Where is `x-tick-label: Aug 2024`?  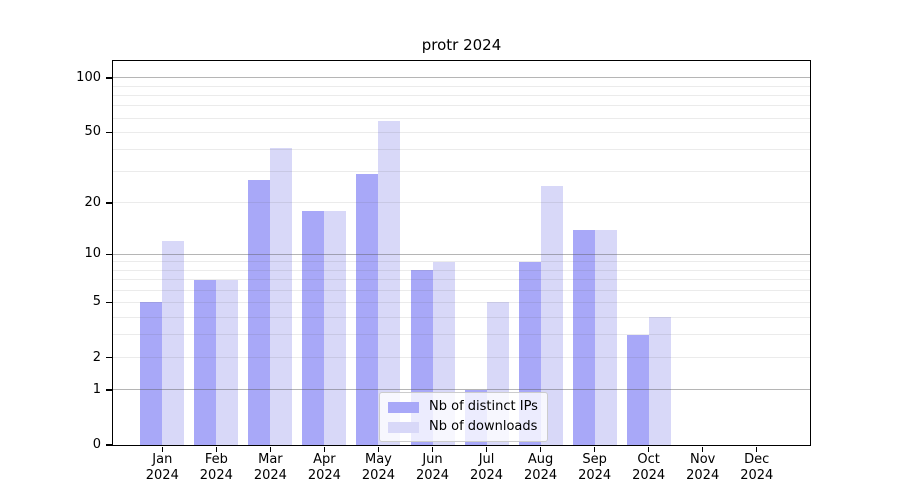 x-tick-label: Aug 2024 is located at coordinates (541, 467).